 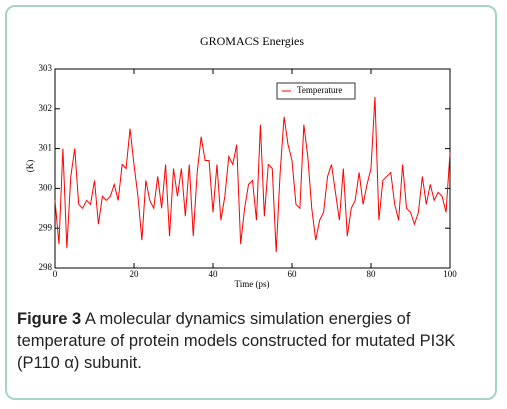 What do you see at coordinates (46, 227) in the screenshot?
I see `y-tick-label: 299` at bounding box center [46, 227].